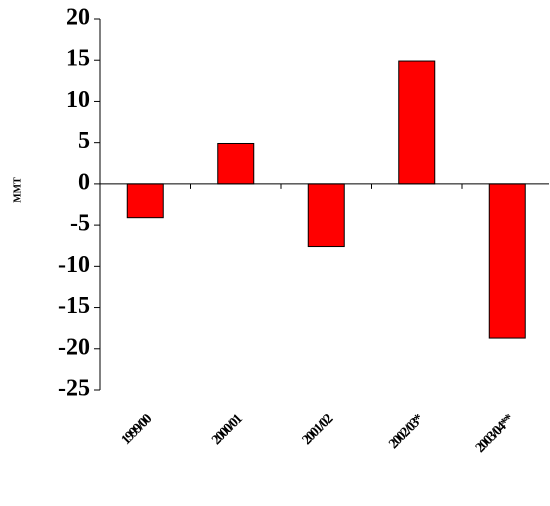 The height and width of the screenshot is (506, 550). I want to click on y-tick-label: -5, so click(80, 224).